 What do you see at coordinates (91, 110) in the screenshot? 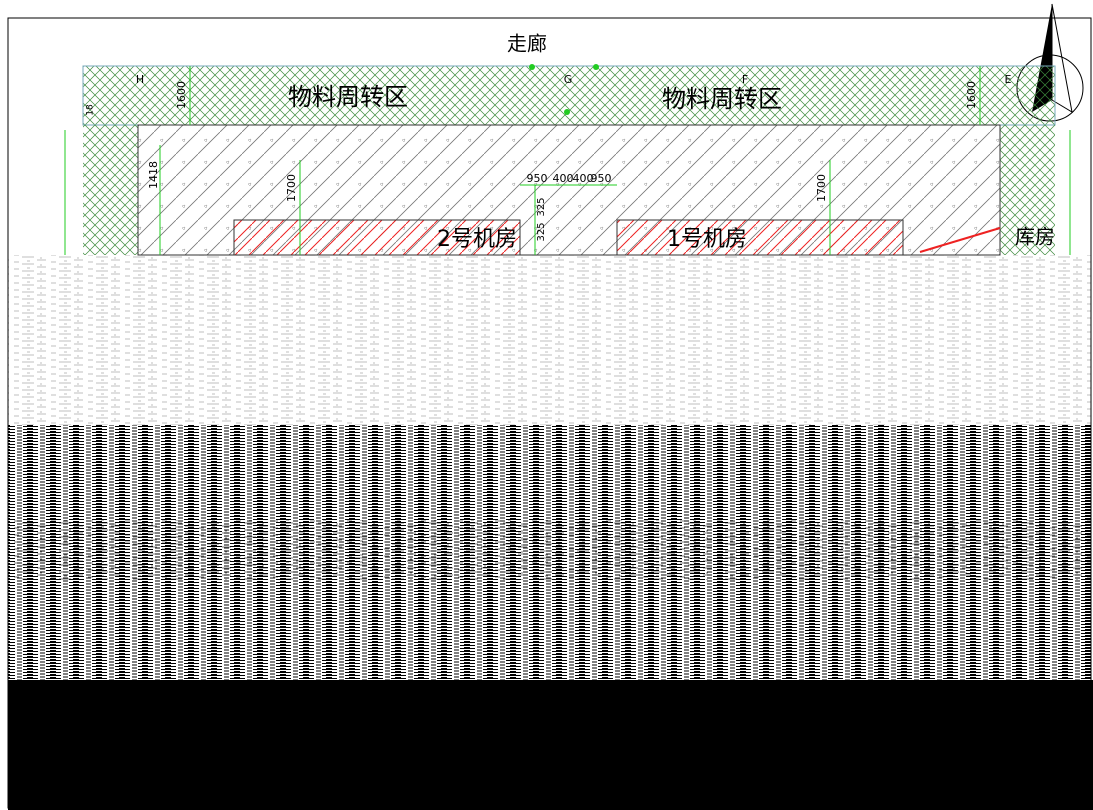
I see `dimension: 18` at bounding box center [91, 110].